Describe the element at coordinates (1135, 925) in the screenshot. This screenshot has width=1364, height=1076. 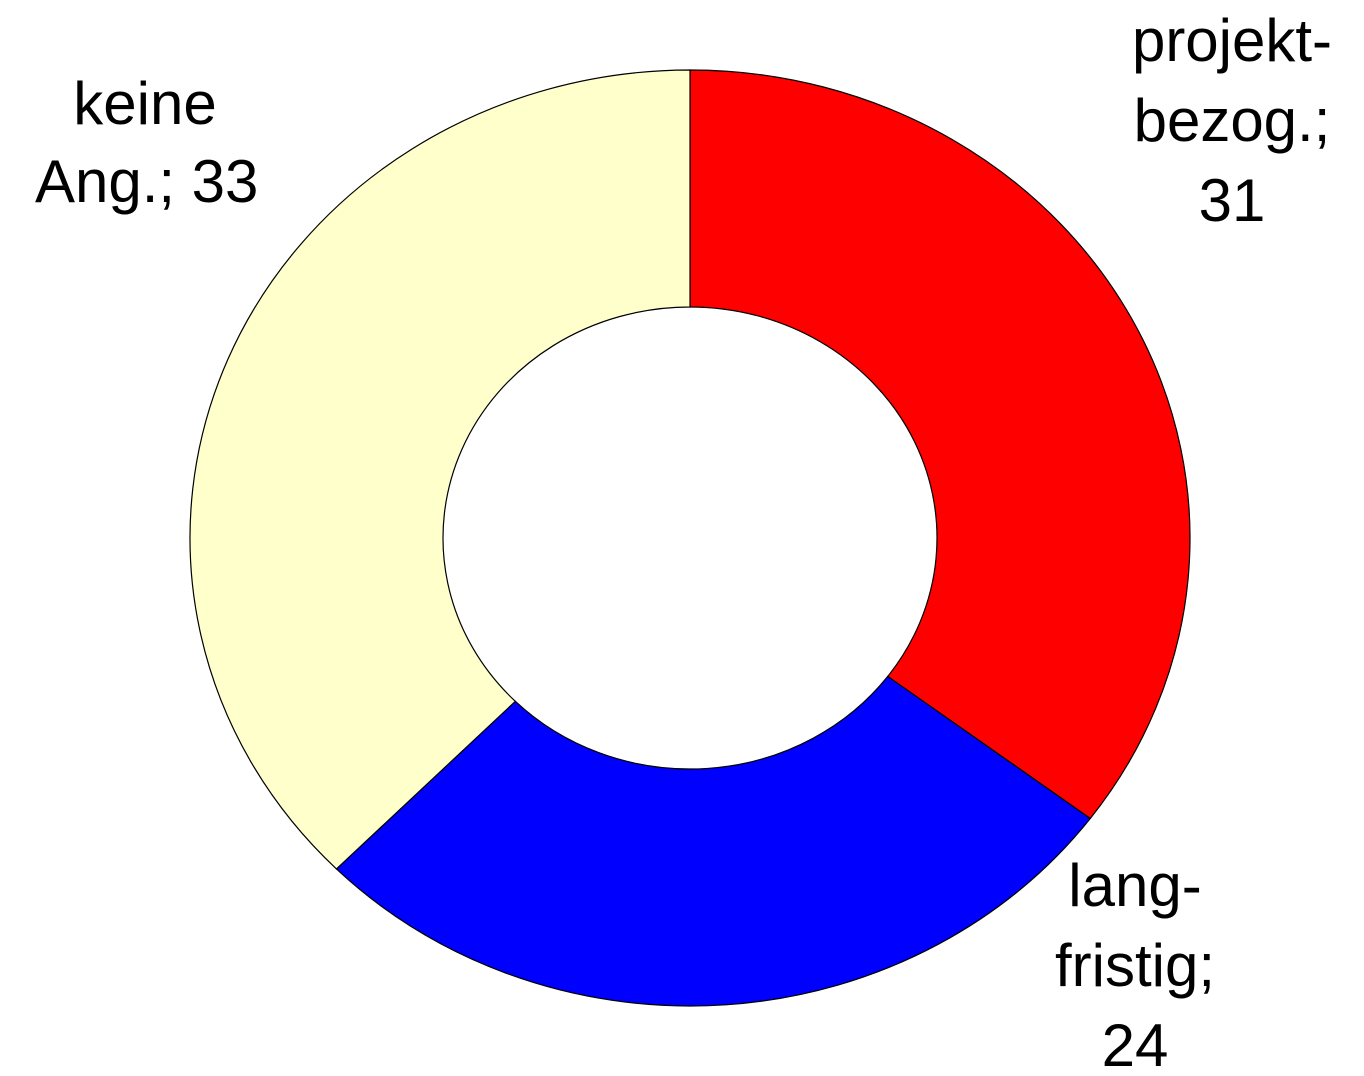
I see `category-label: lang-fristig;` at that location.